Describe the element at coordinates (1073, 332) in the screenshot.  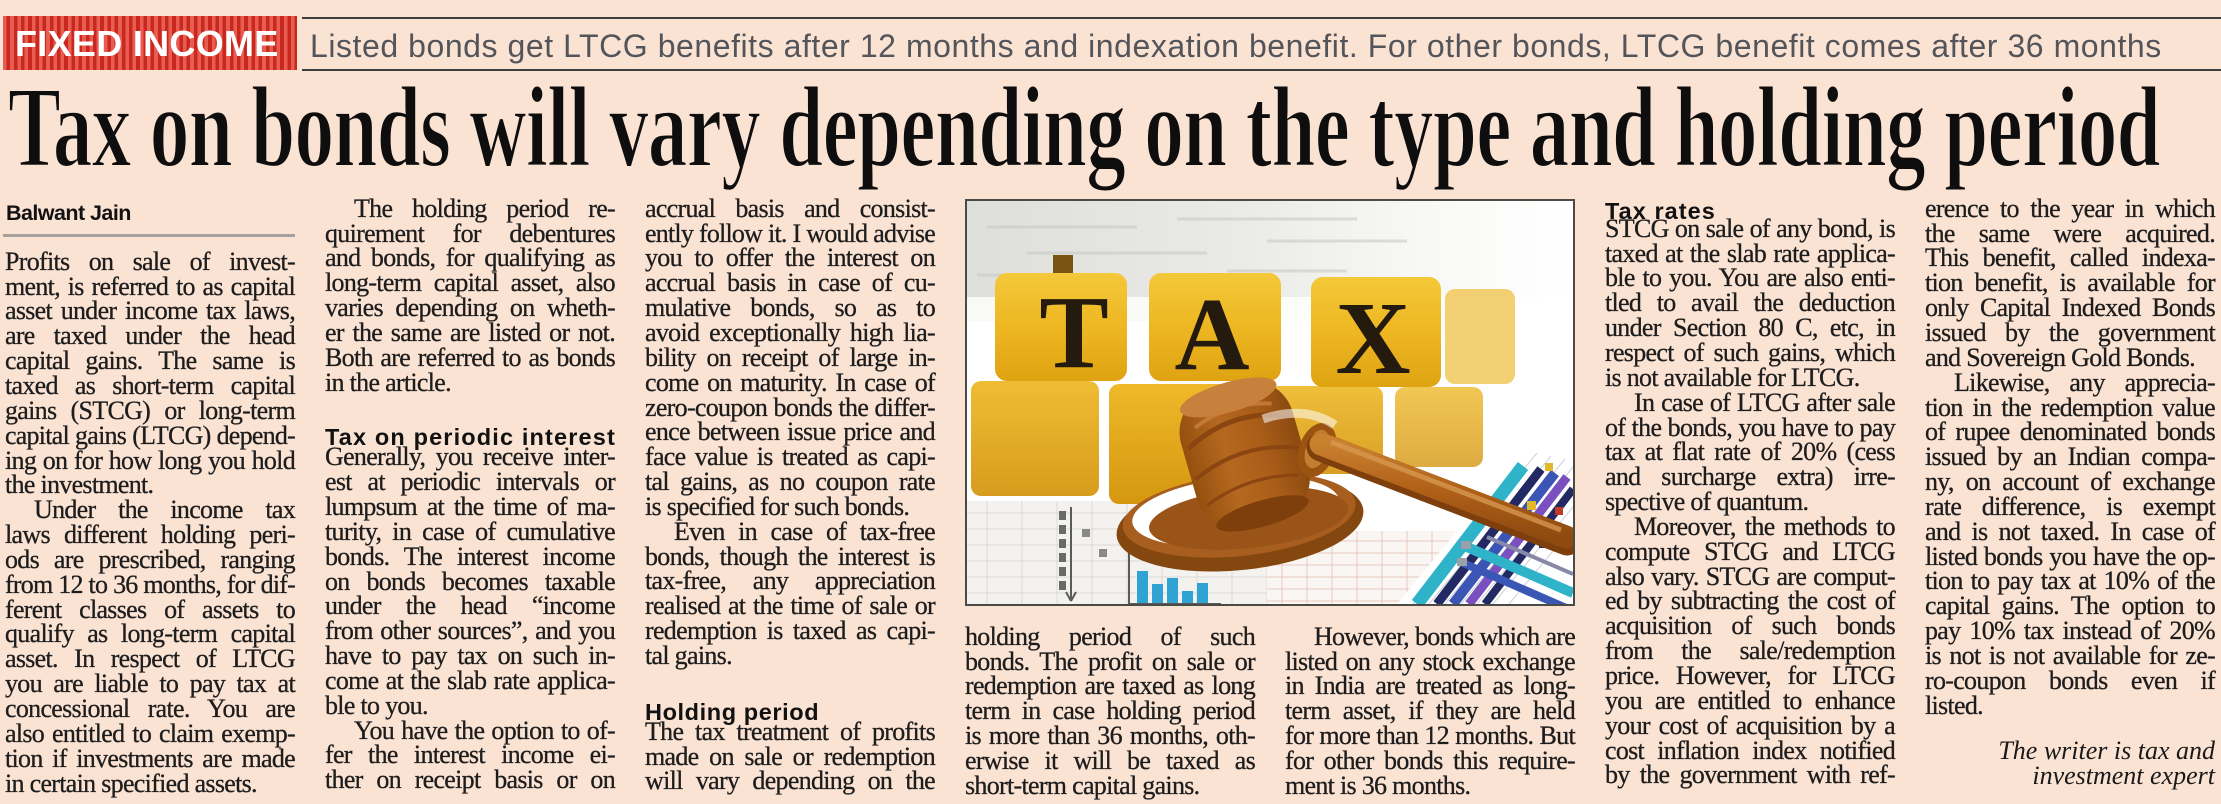
I see `svg-text: T` at that location.